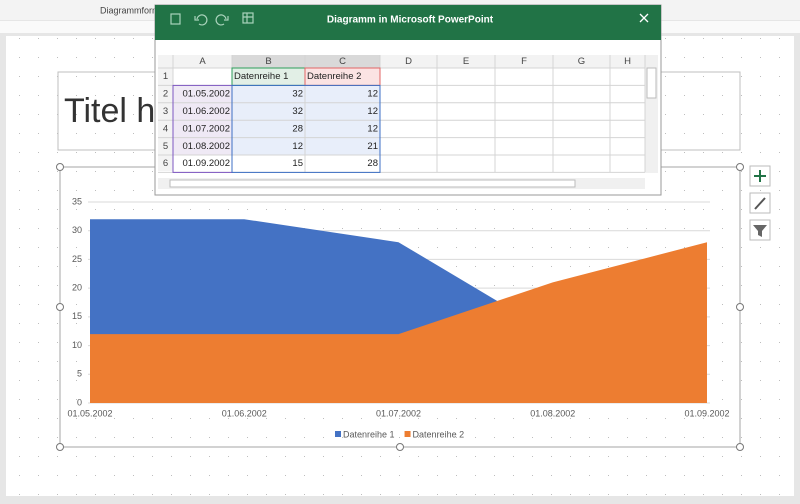 The width and height of the screenshot is (800, 504). I want to click on column-header: C, so click(342, 61).